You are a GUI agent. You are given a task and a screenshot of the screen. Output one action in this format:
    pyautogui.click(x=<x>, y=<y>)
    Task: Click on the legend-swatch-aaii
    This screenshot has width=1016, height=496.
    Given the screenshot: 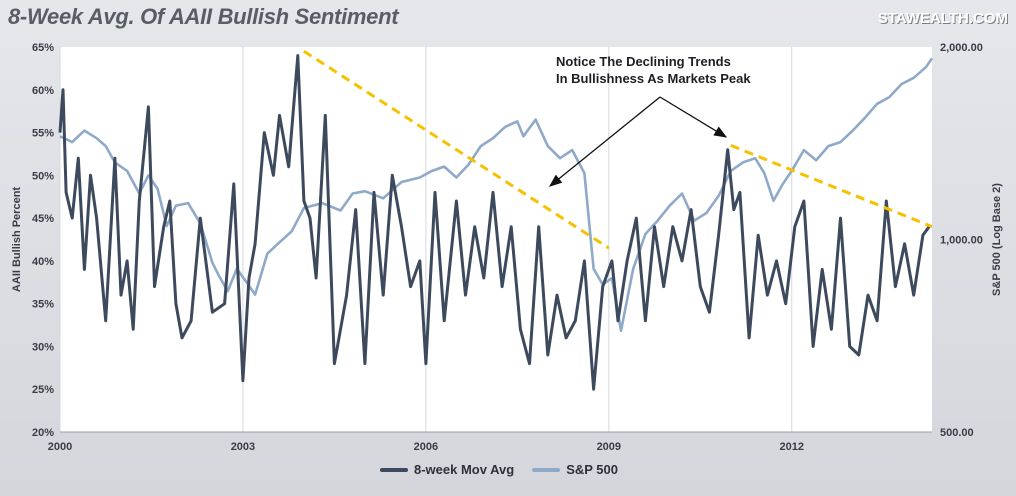 What is the action you would take?
    pyautogui.click(x=394, y=469)
    